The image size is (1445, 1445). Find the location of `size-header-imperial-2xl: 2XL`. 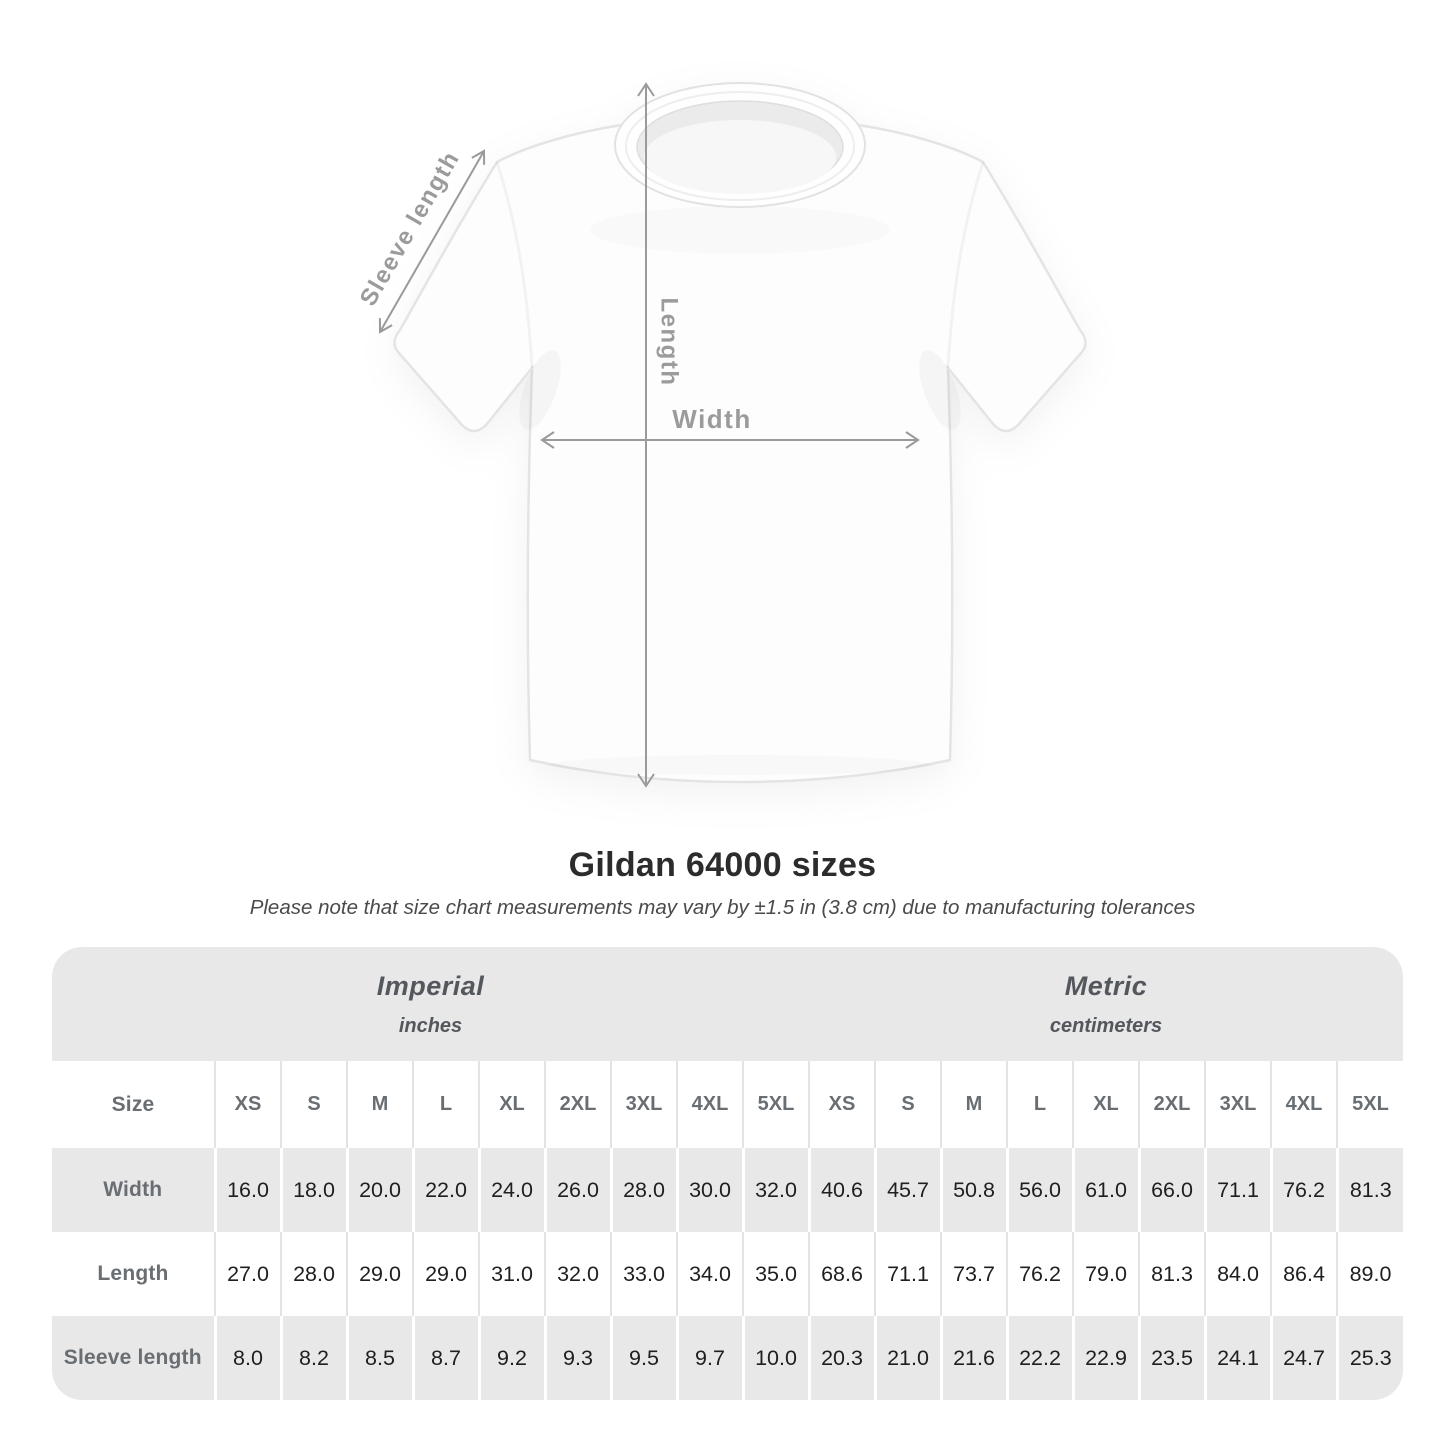

size-header-imperial-2xl: 2XL is located at coordinates (577, 1104).